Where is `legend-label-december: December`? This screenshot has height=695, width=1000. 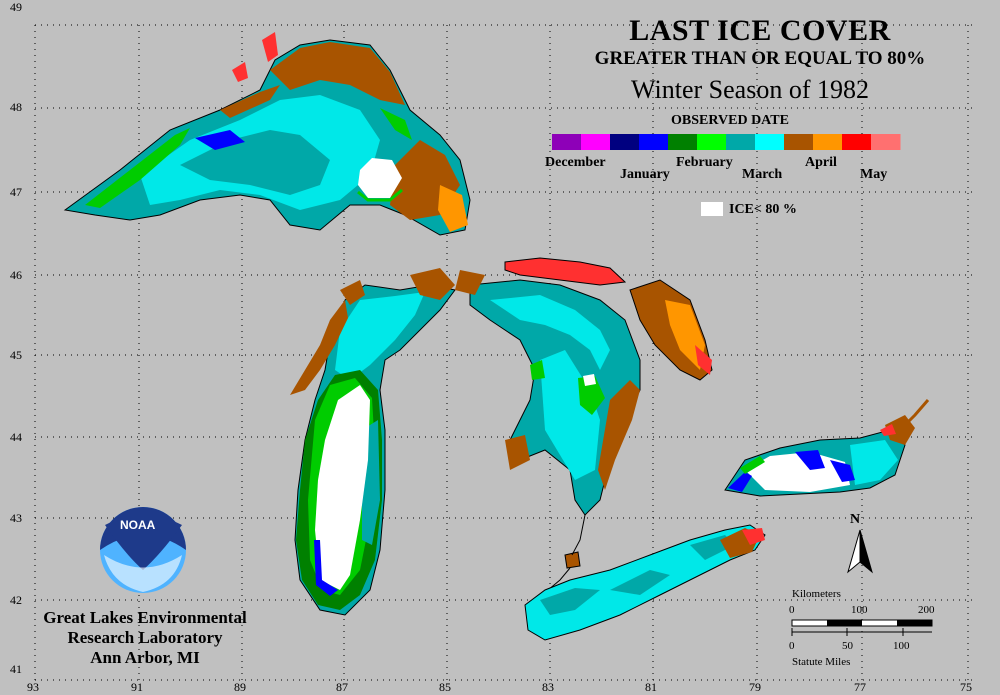 legend-label-december: December is located at coordinates (575, 162).